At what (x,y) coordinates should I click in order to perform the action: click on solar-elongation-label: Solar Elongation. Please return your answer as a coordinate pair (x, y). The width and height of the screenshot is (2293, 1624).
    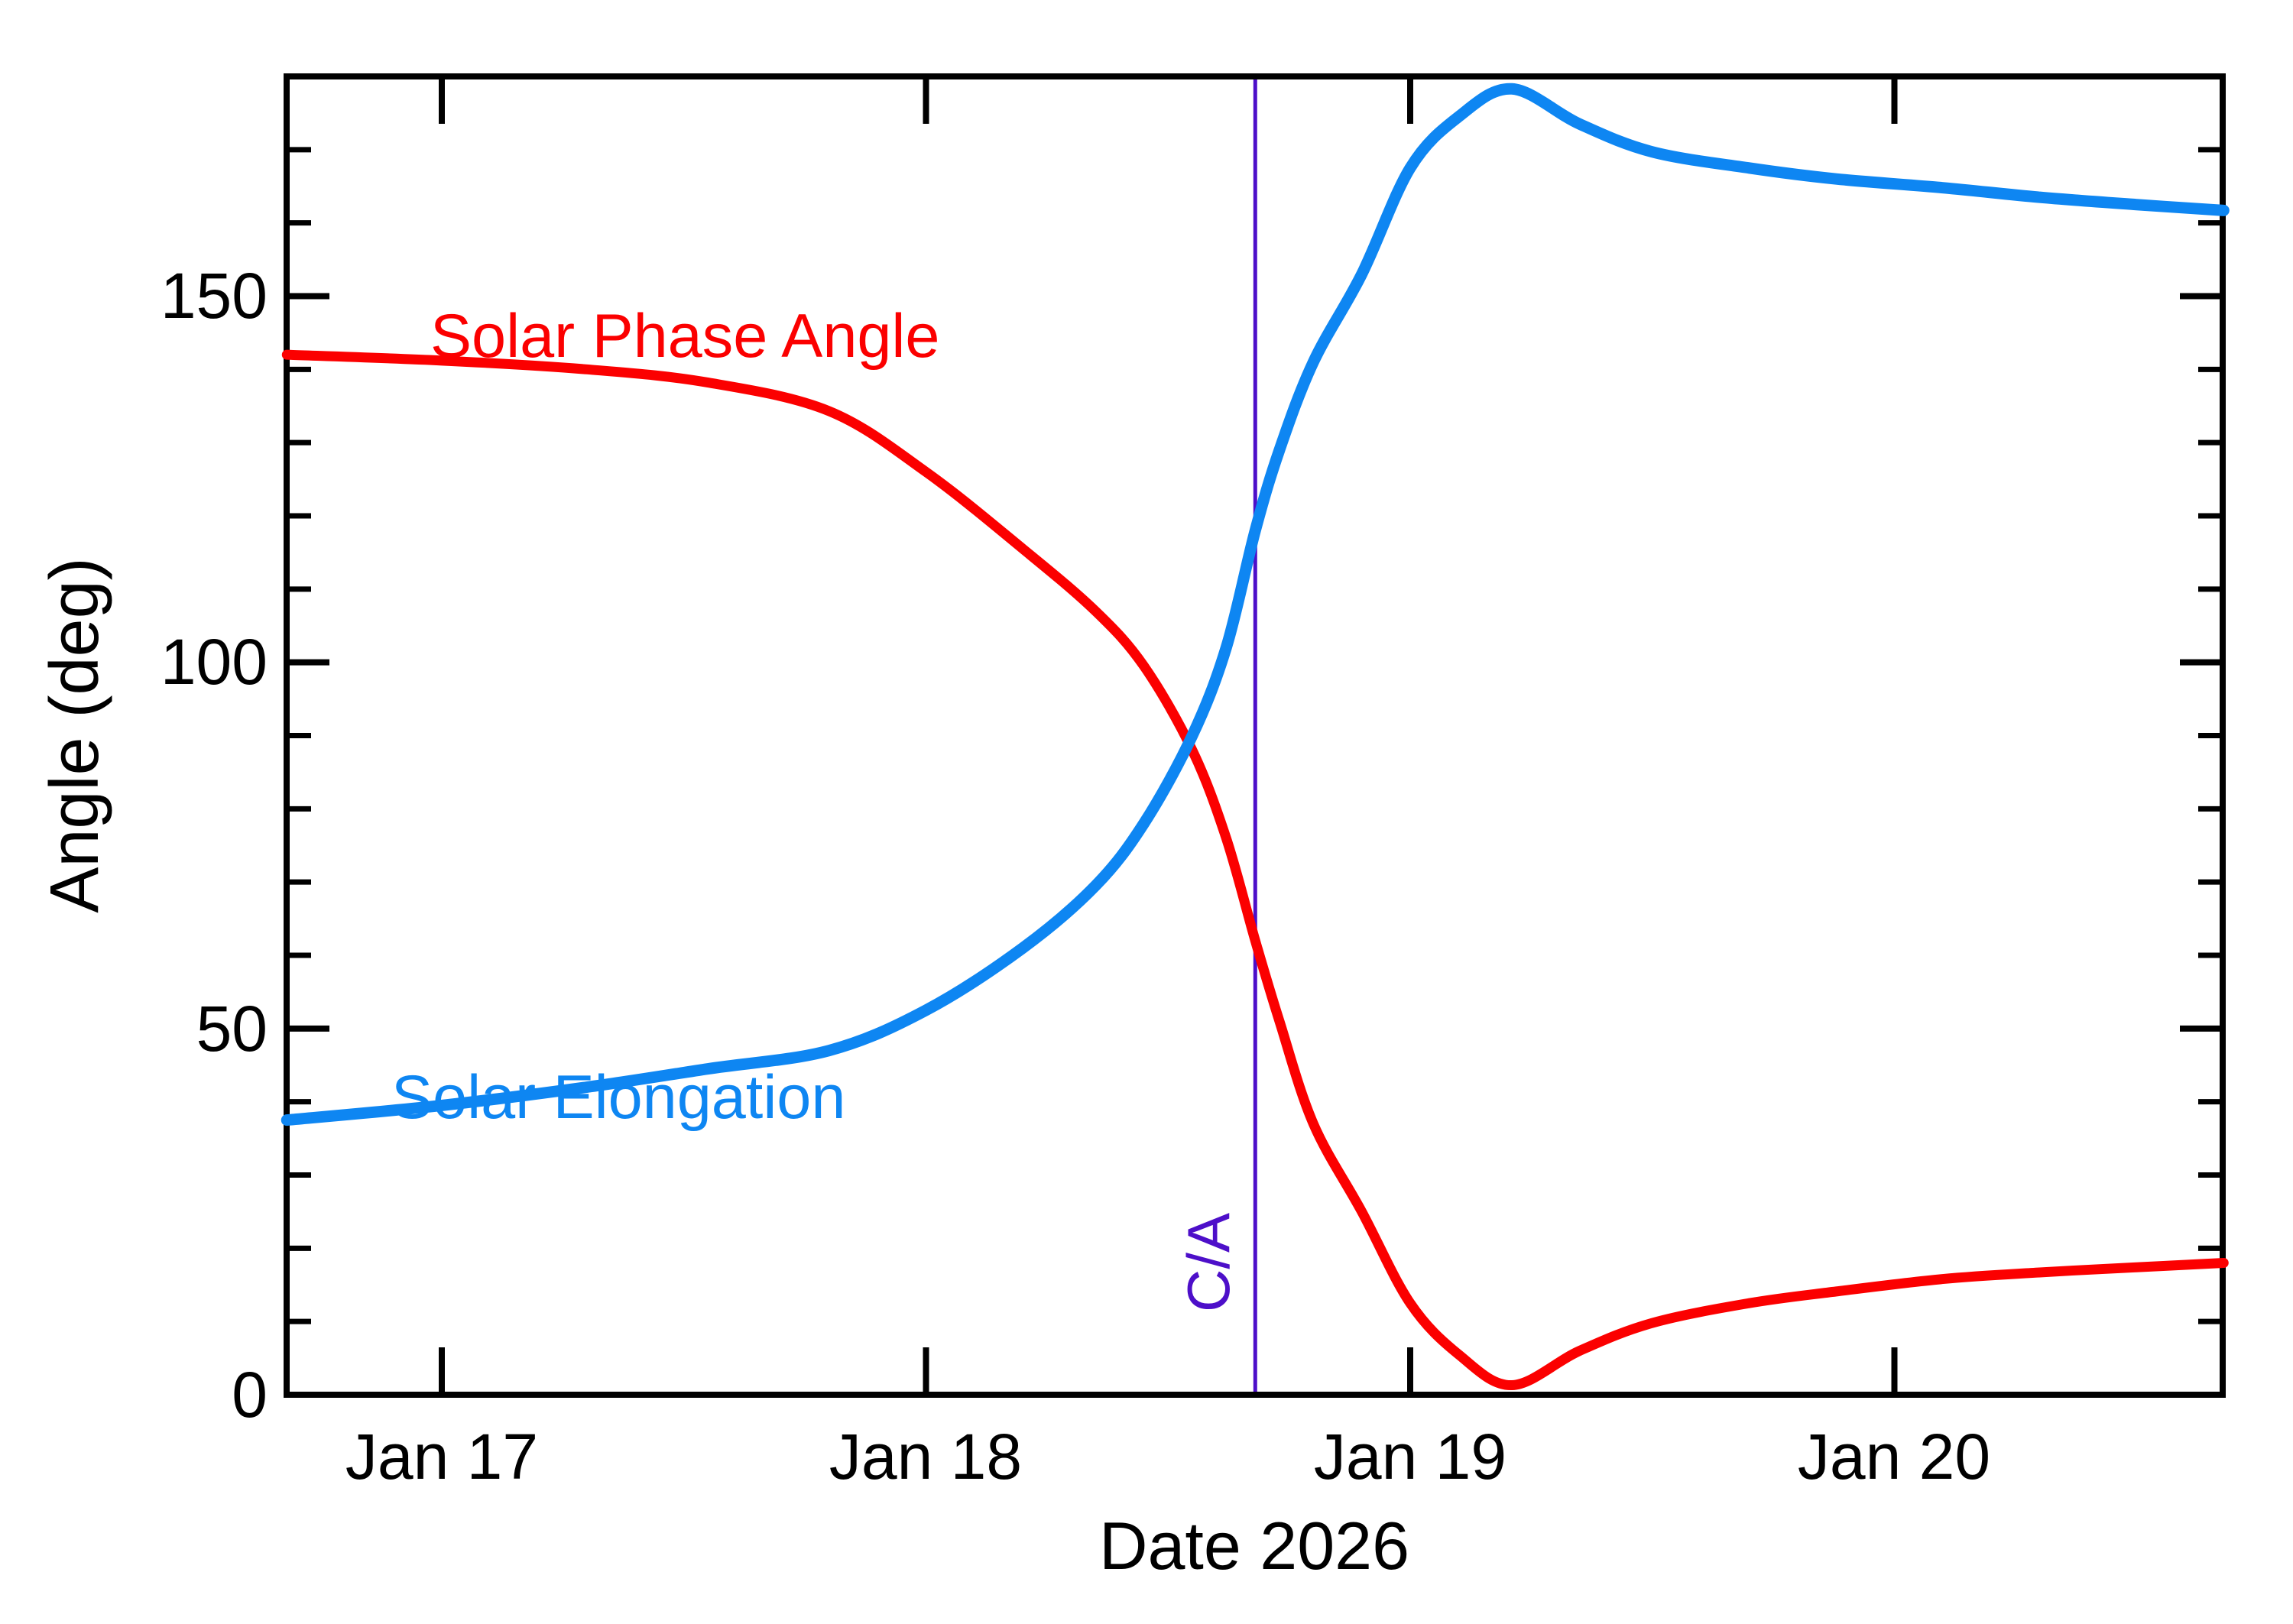
    Looking at the image, I should click on (618, 1097).